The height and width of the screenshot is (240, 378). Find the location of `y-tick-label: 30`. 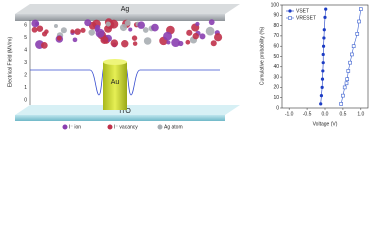

y-tick-label: 30 is located at coordinates (276, 77).